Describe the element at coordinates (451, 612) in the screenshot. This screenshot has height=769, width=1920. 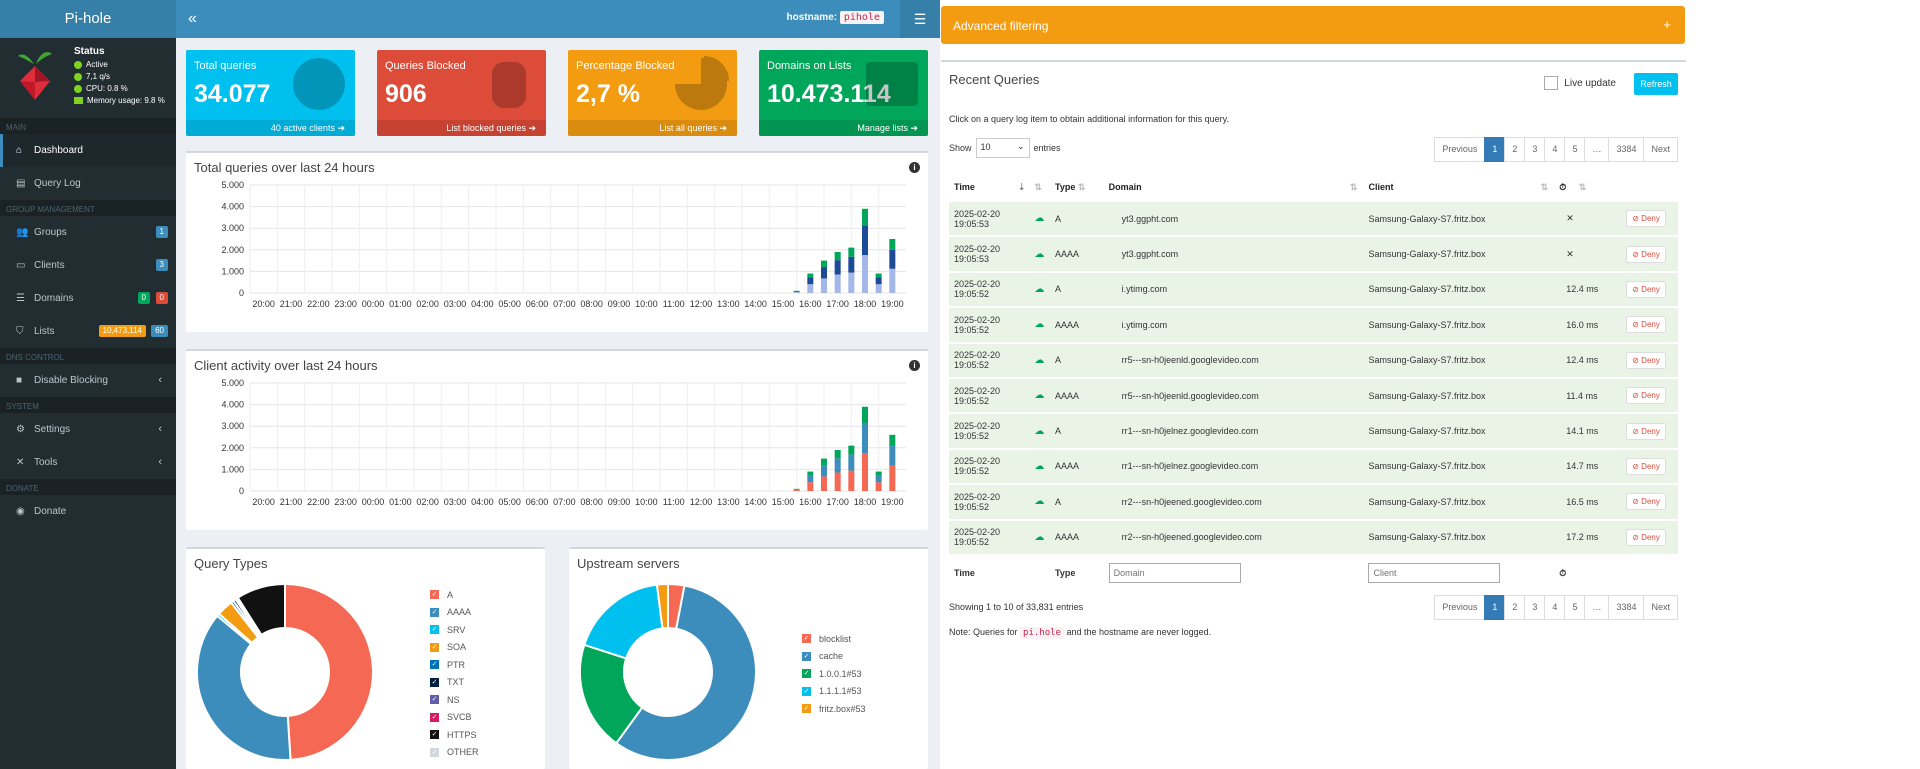
I see `legend-item: ✓ AAAA` at that location.